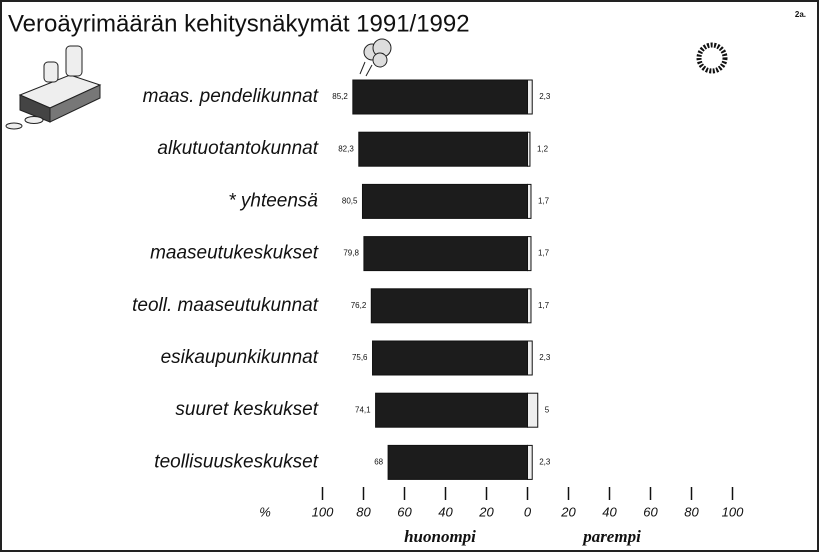 This screenshot has height=552, width=819. Describe the element at coordinates (237, 148) in the screenshot. I see `category-label: alkutuotantokunnat` at that location.